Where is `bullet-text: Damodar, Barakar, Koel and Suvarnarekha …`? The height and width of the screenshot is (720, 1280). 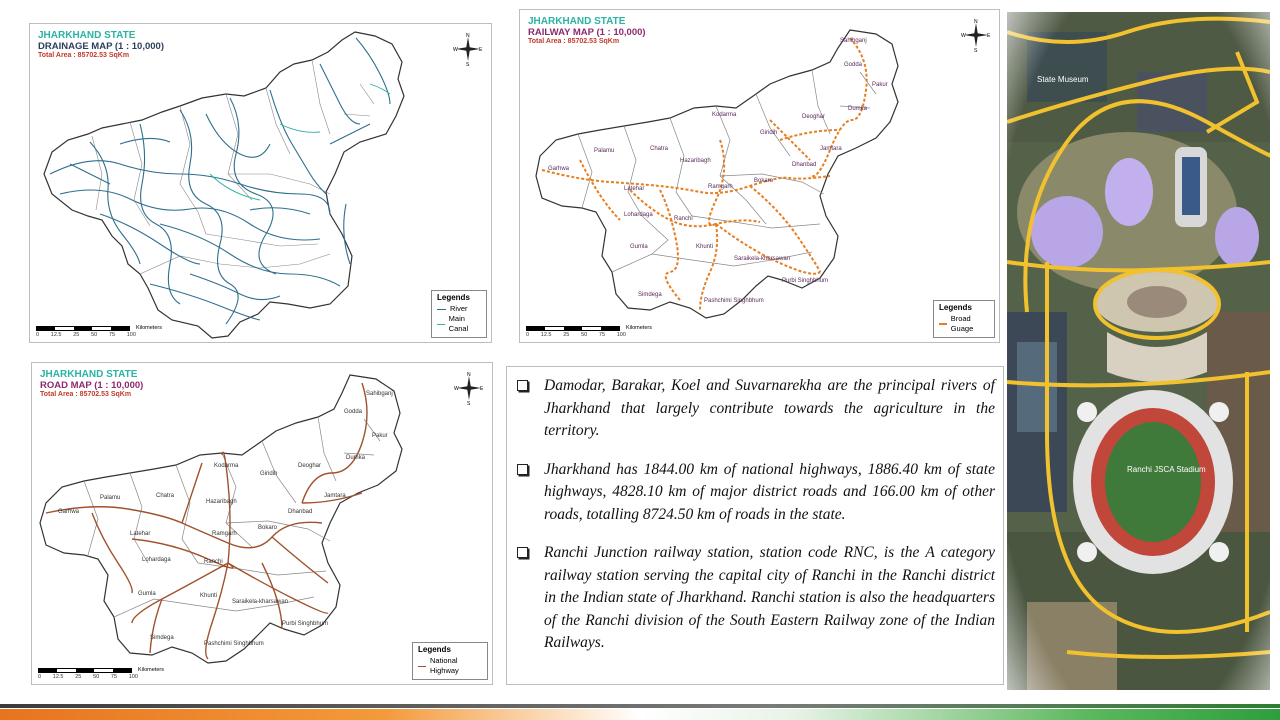
bullet-text: Damodar, Barakar, Koel and Suvarnarekha … is located at coordinates (769, 408).